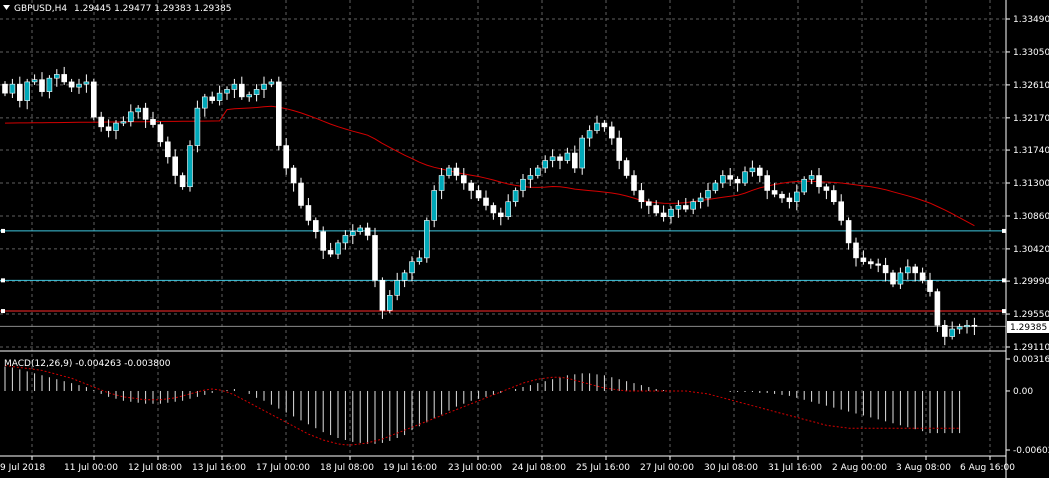  What do you see at coordinates (1031, 184) in the screenshot?
I see `y-tick-label: 1.31300` at bounding box center [1031, 184].